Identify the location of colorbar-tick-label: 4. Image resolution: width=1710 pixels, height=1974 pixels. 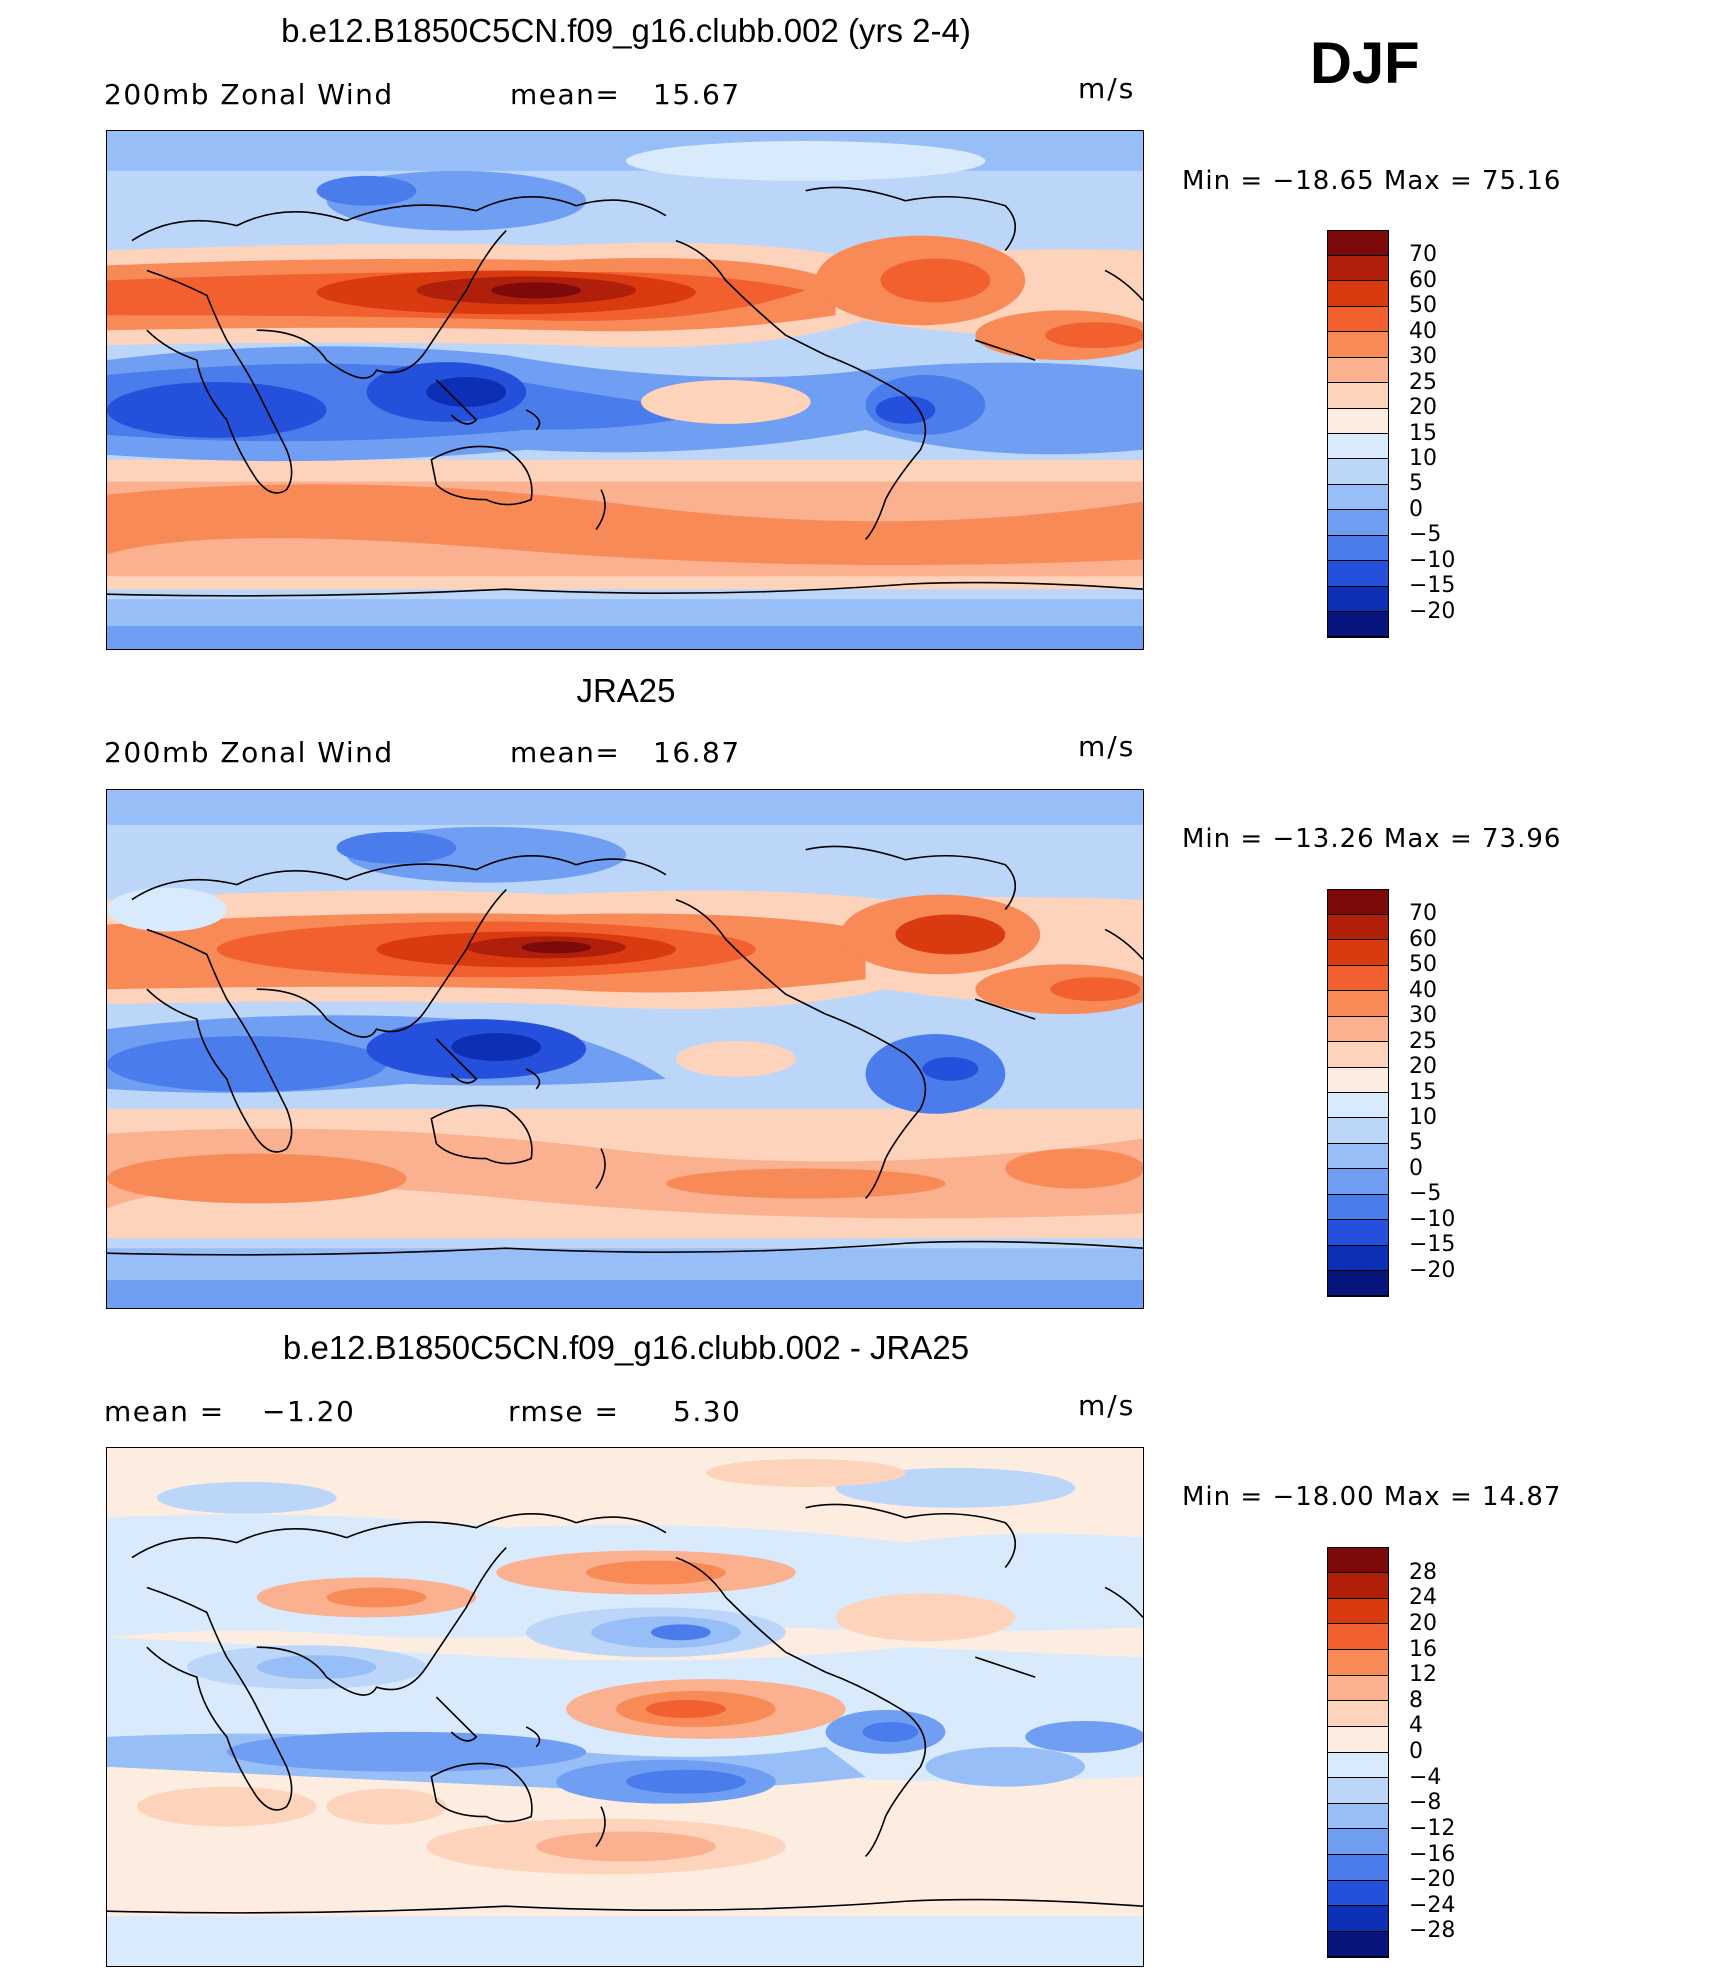
(1416, 1726).